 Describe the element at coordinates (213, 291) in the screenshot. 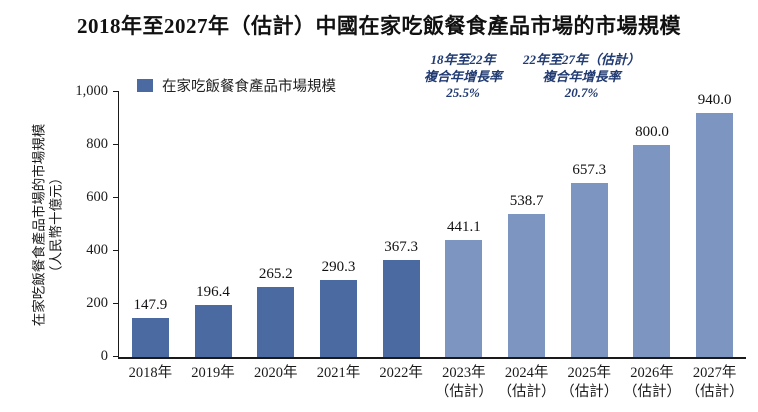

I see `bar-value-label: 196.4` at that location.